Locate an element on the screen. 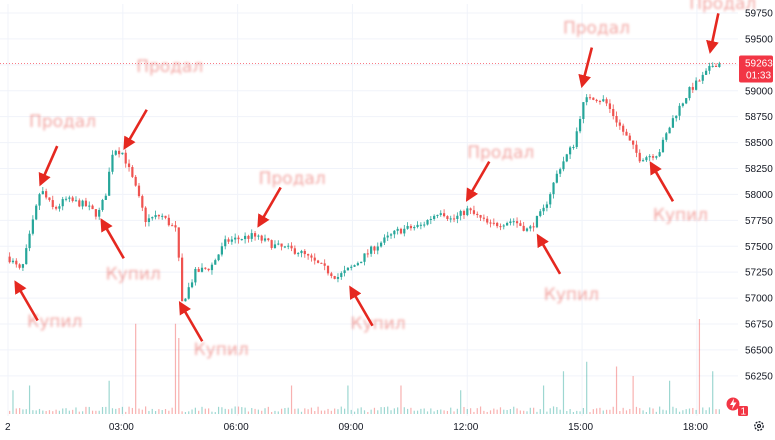  time-axis: 2 03:00 06:00 09:00 12:00 15:00 18:00 is located at coordinates (356, 427).